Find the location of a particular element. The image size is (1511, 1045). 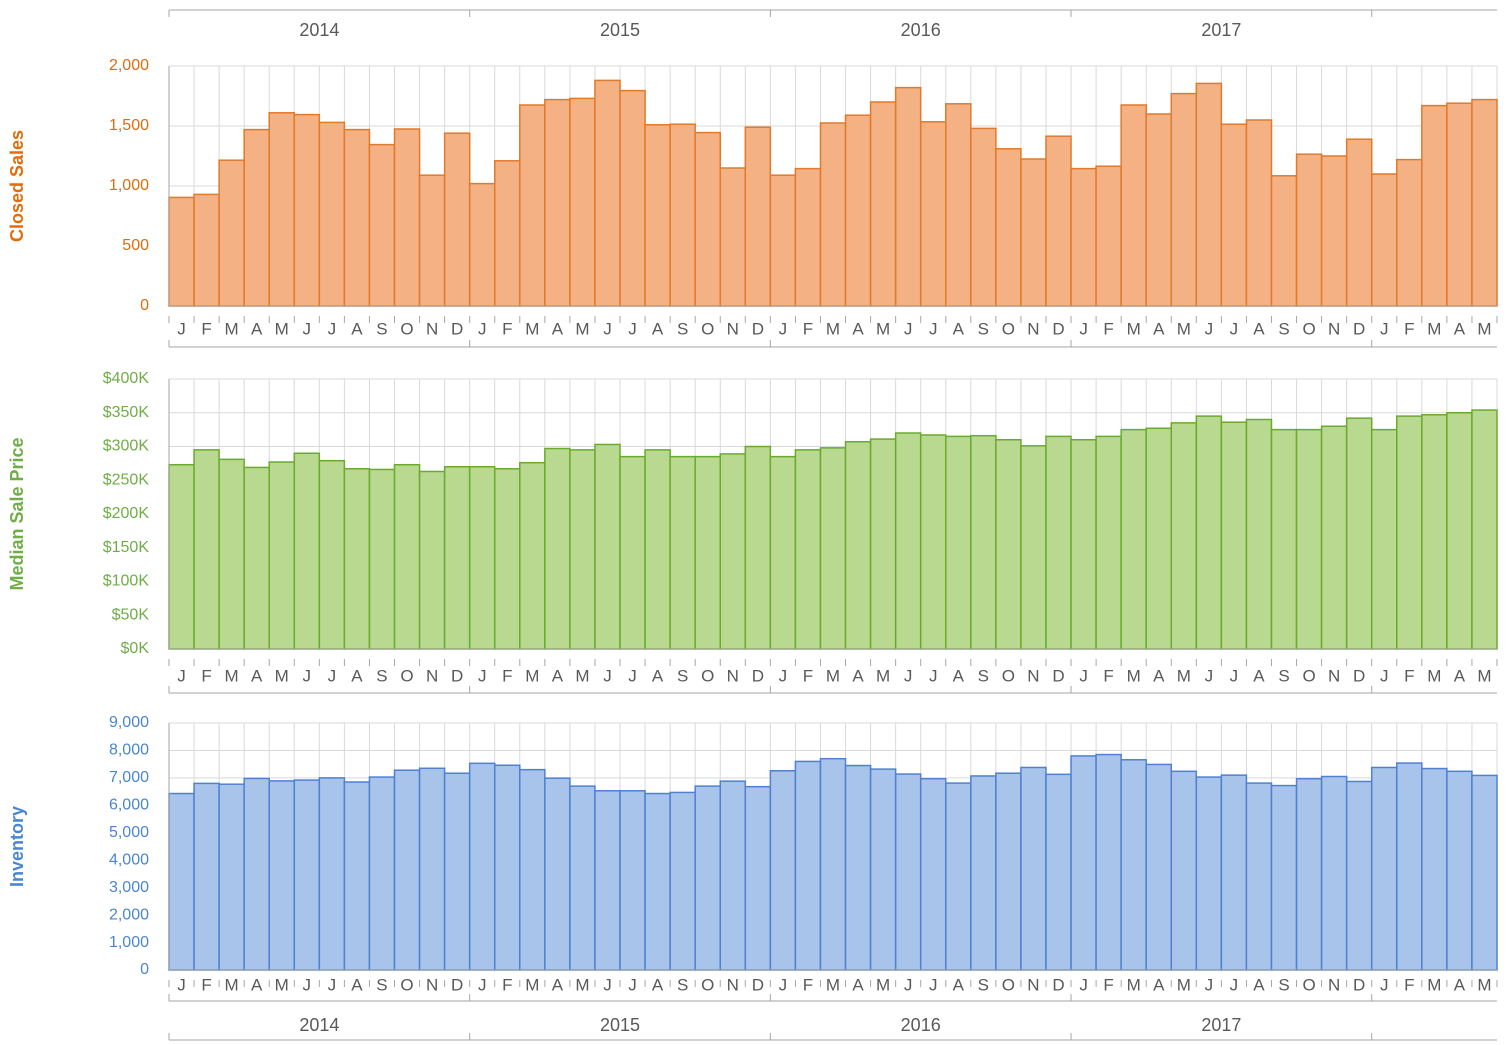

y-tick-label: 8,000 is located at coordinates (129, 750).